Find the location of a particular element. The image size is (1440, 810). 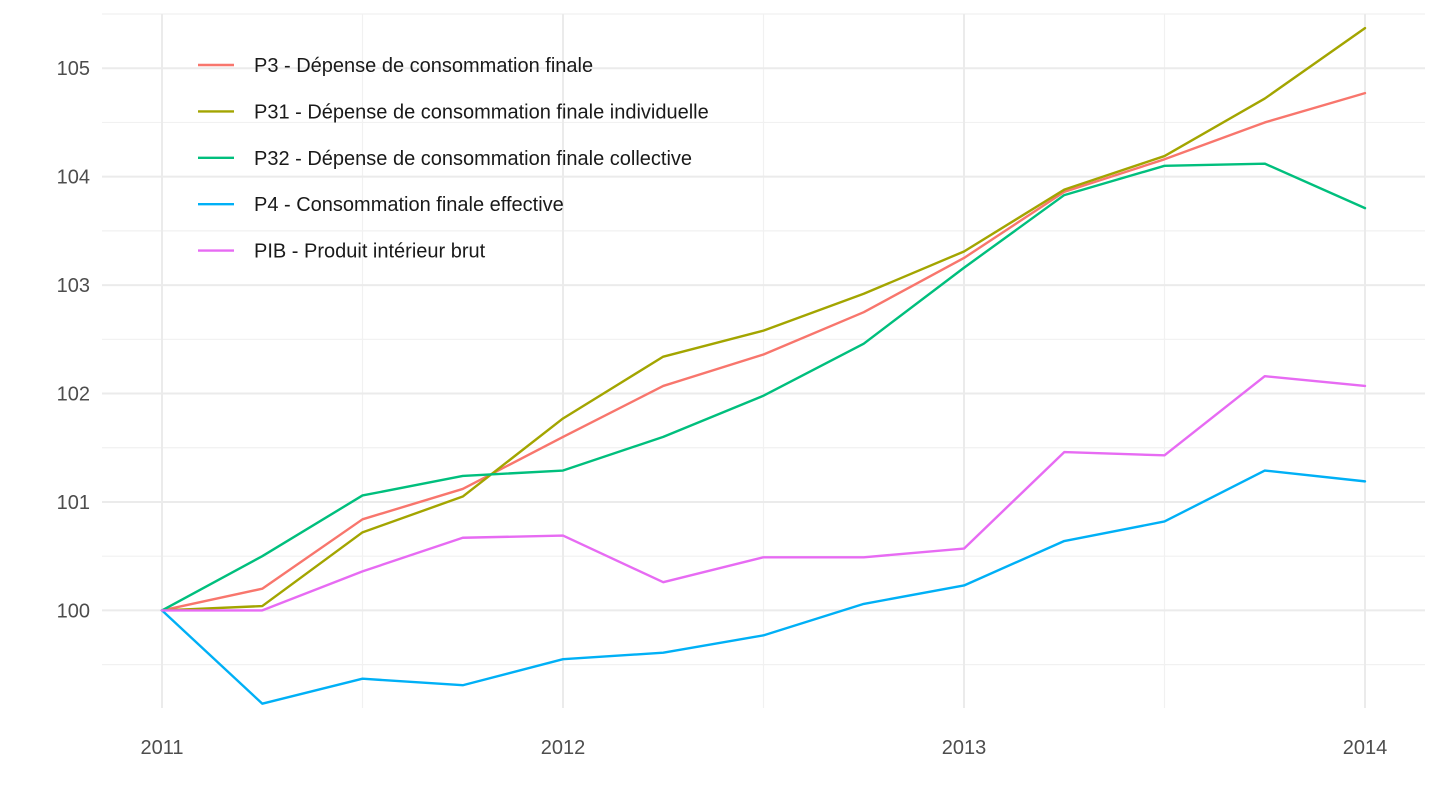

y-tick-label: 105 is located at coordinates (73, 69).